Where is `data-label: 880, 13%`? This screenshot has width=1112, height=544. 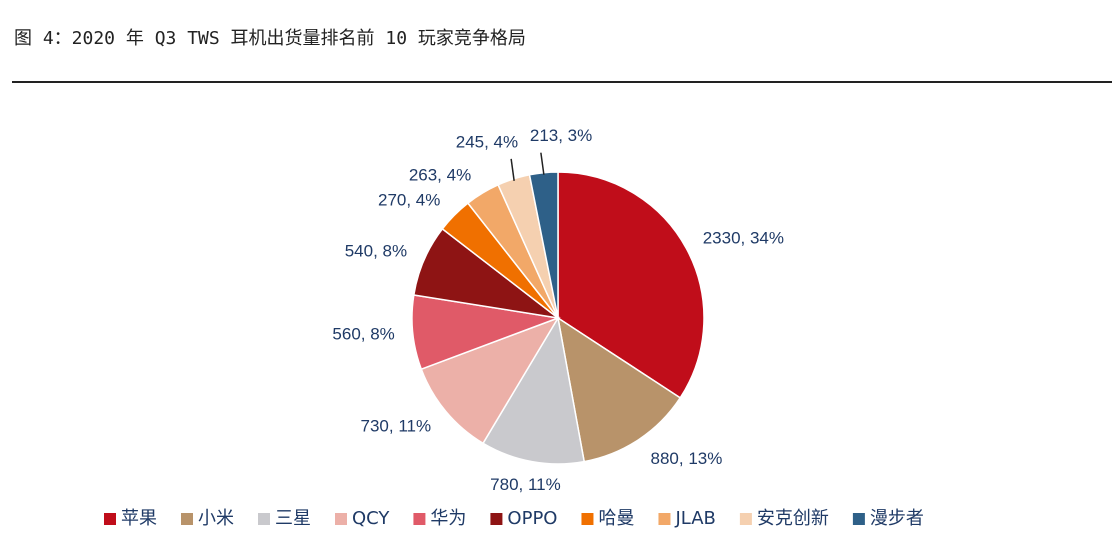
data-label: 880, 13% is located at coordinates (687, 458).